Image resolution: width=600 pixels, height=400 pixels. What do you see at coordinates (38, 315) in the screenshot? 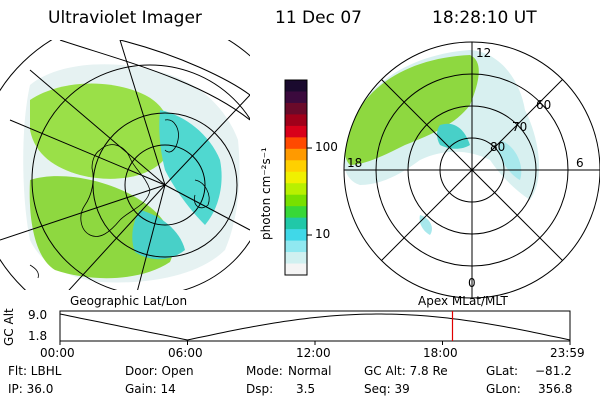
I see `timeline-ymax: 9.0` at bounding box center [38, 315].